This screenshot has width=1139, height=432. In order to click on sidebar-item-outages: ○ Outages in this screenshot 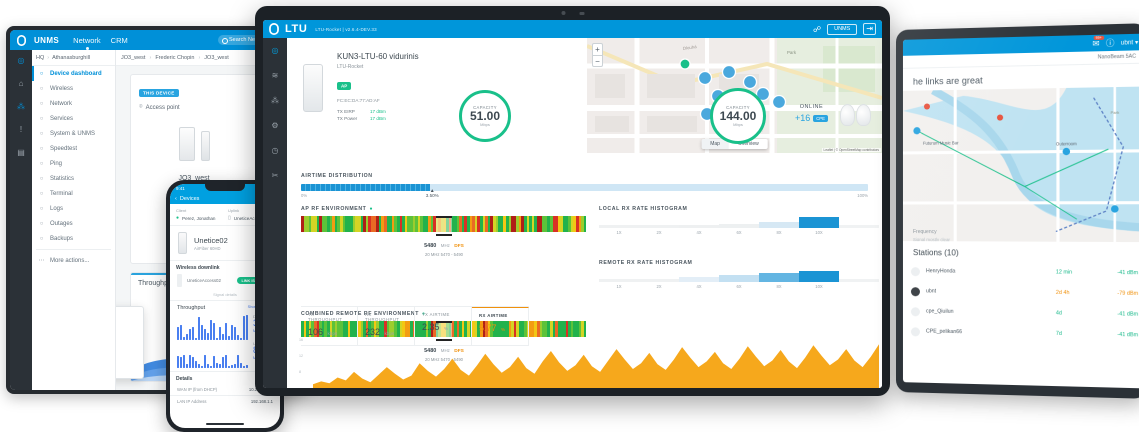, I will do `click(73, 223)`.